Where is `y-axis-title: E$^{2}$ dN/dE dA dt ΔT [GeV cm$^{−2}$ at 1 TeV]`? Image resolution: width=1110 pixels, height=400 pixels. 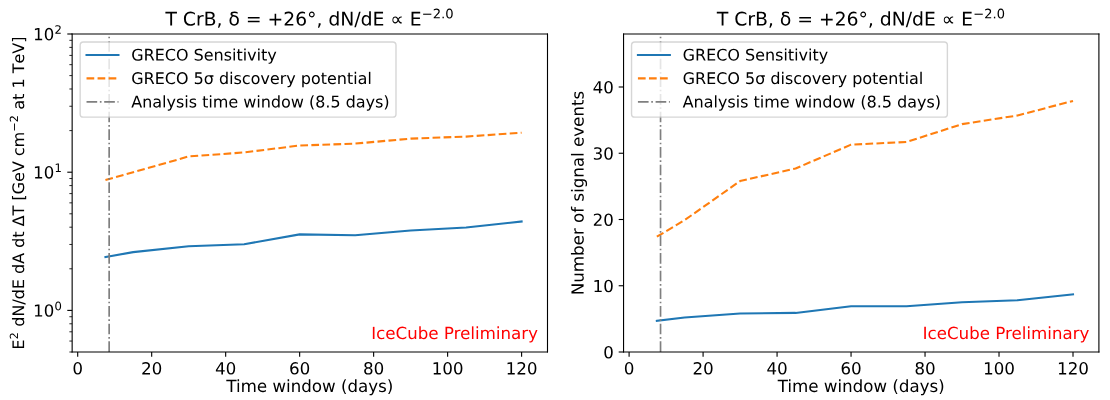 y-axis-title: E$^{2}$ dN/dE dA dt ΔT [GeV cm$^{−2}$ at 1 TeV] is located at coordinates (18, 193).